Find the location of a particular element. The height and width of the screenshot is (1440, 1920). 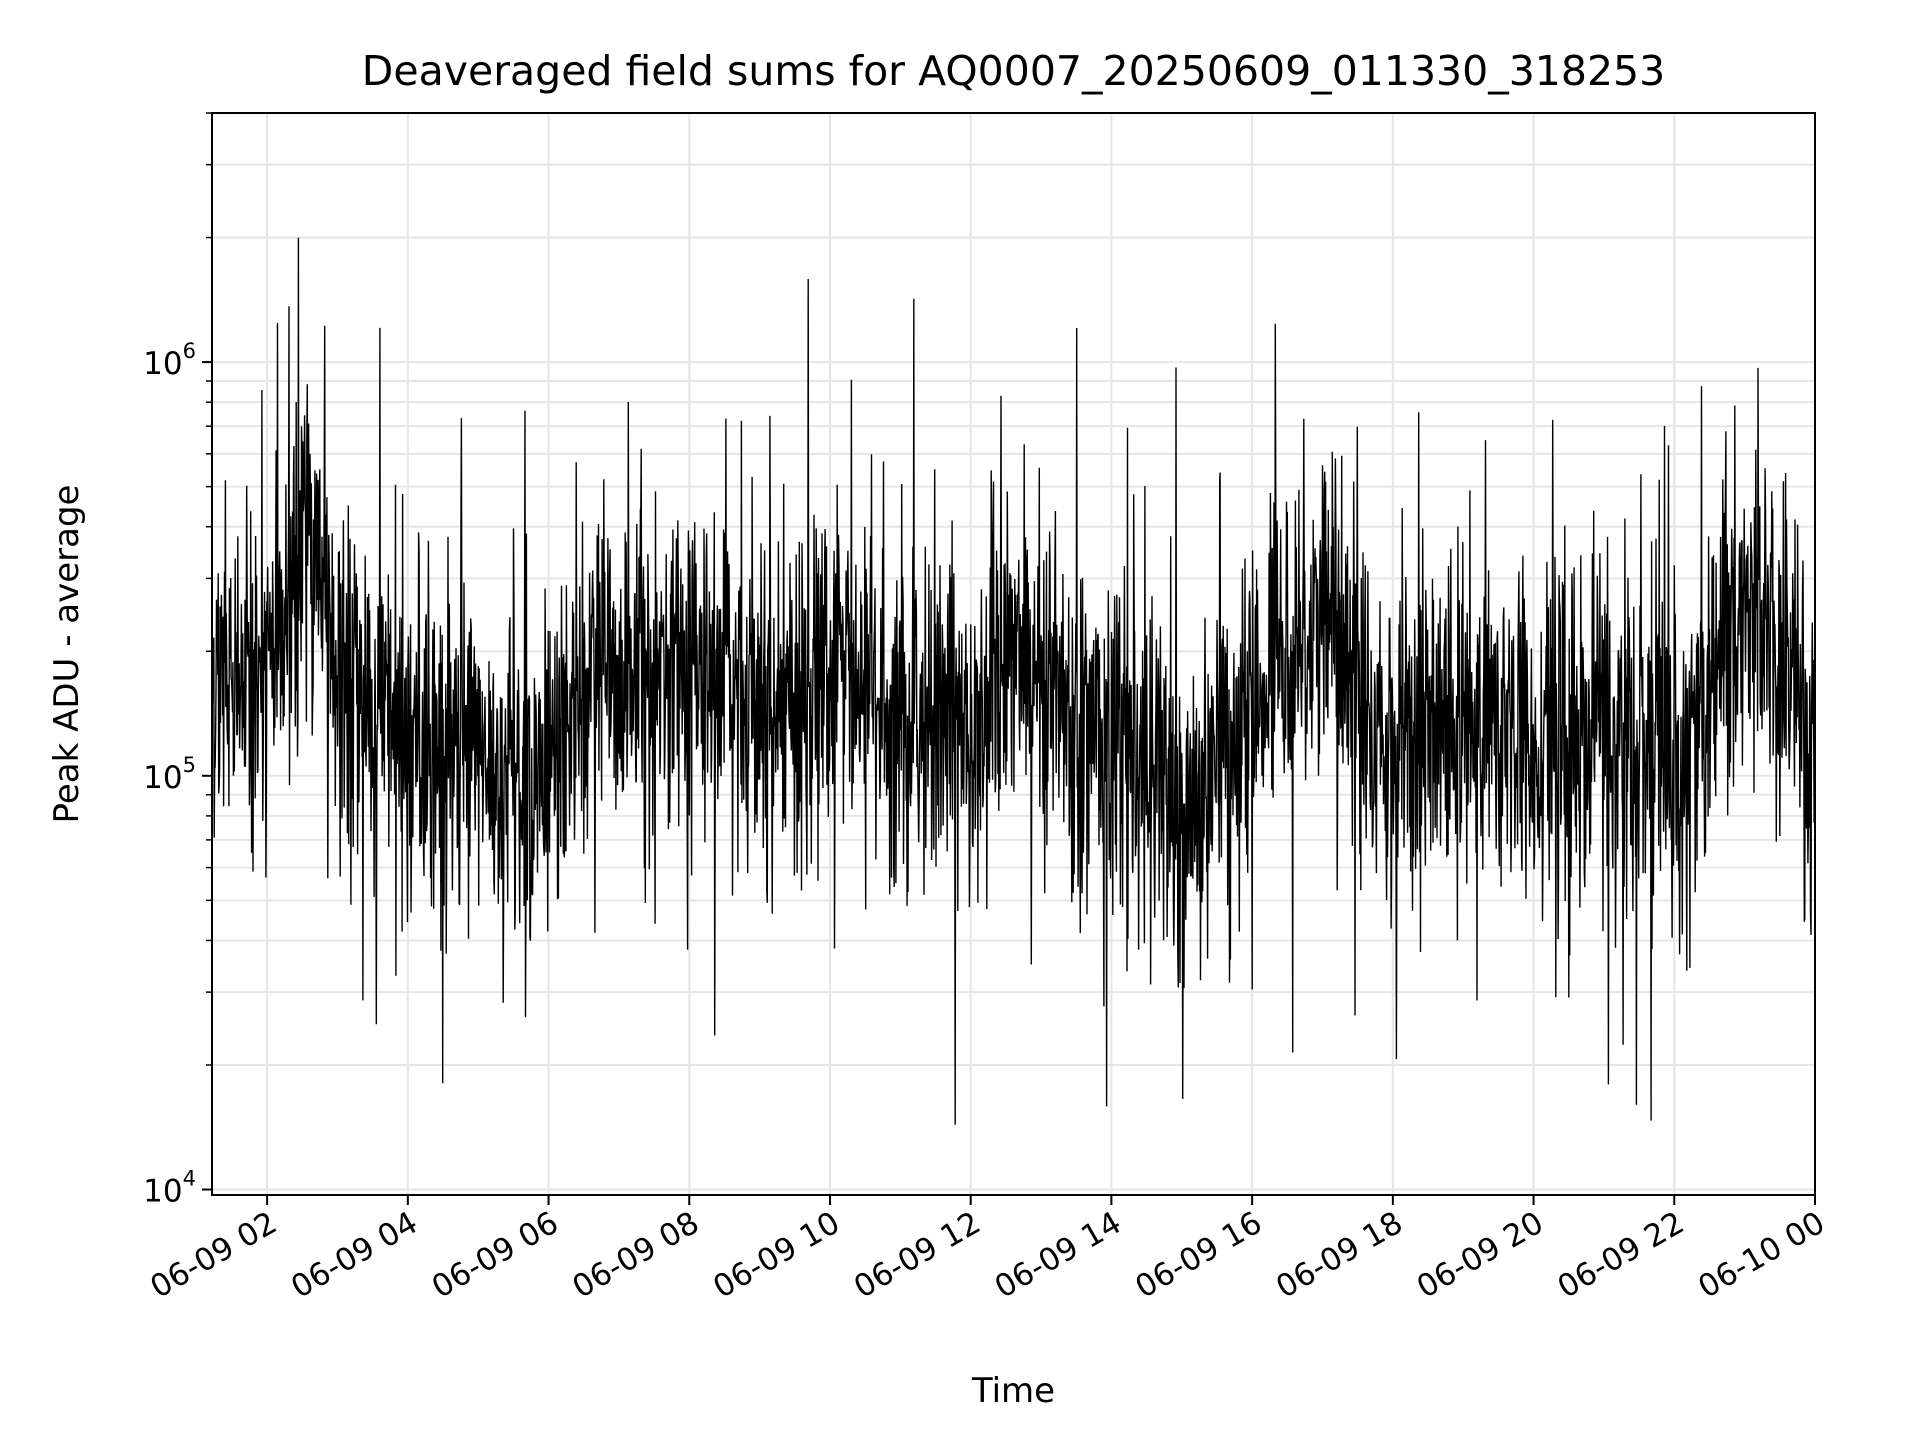

y-tick-label: 10⁵ is located at coordinates (169, 774).